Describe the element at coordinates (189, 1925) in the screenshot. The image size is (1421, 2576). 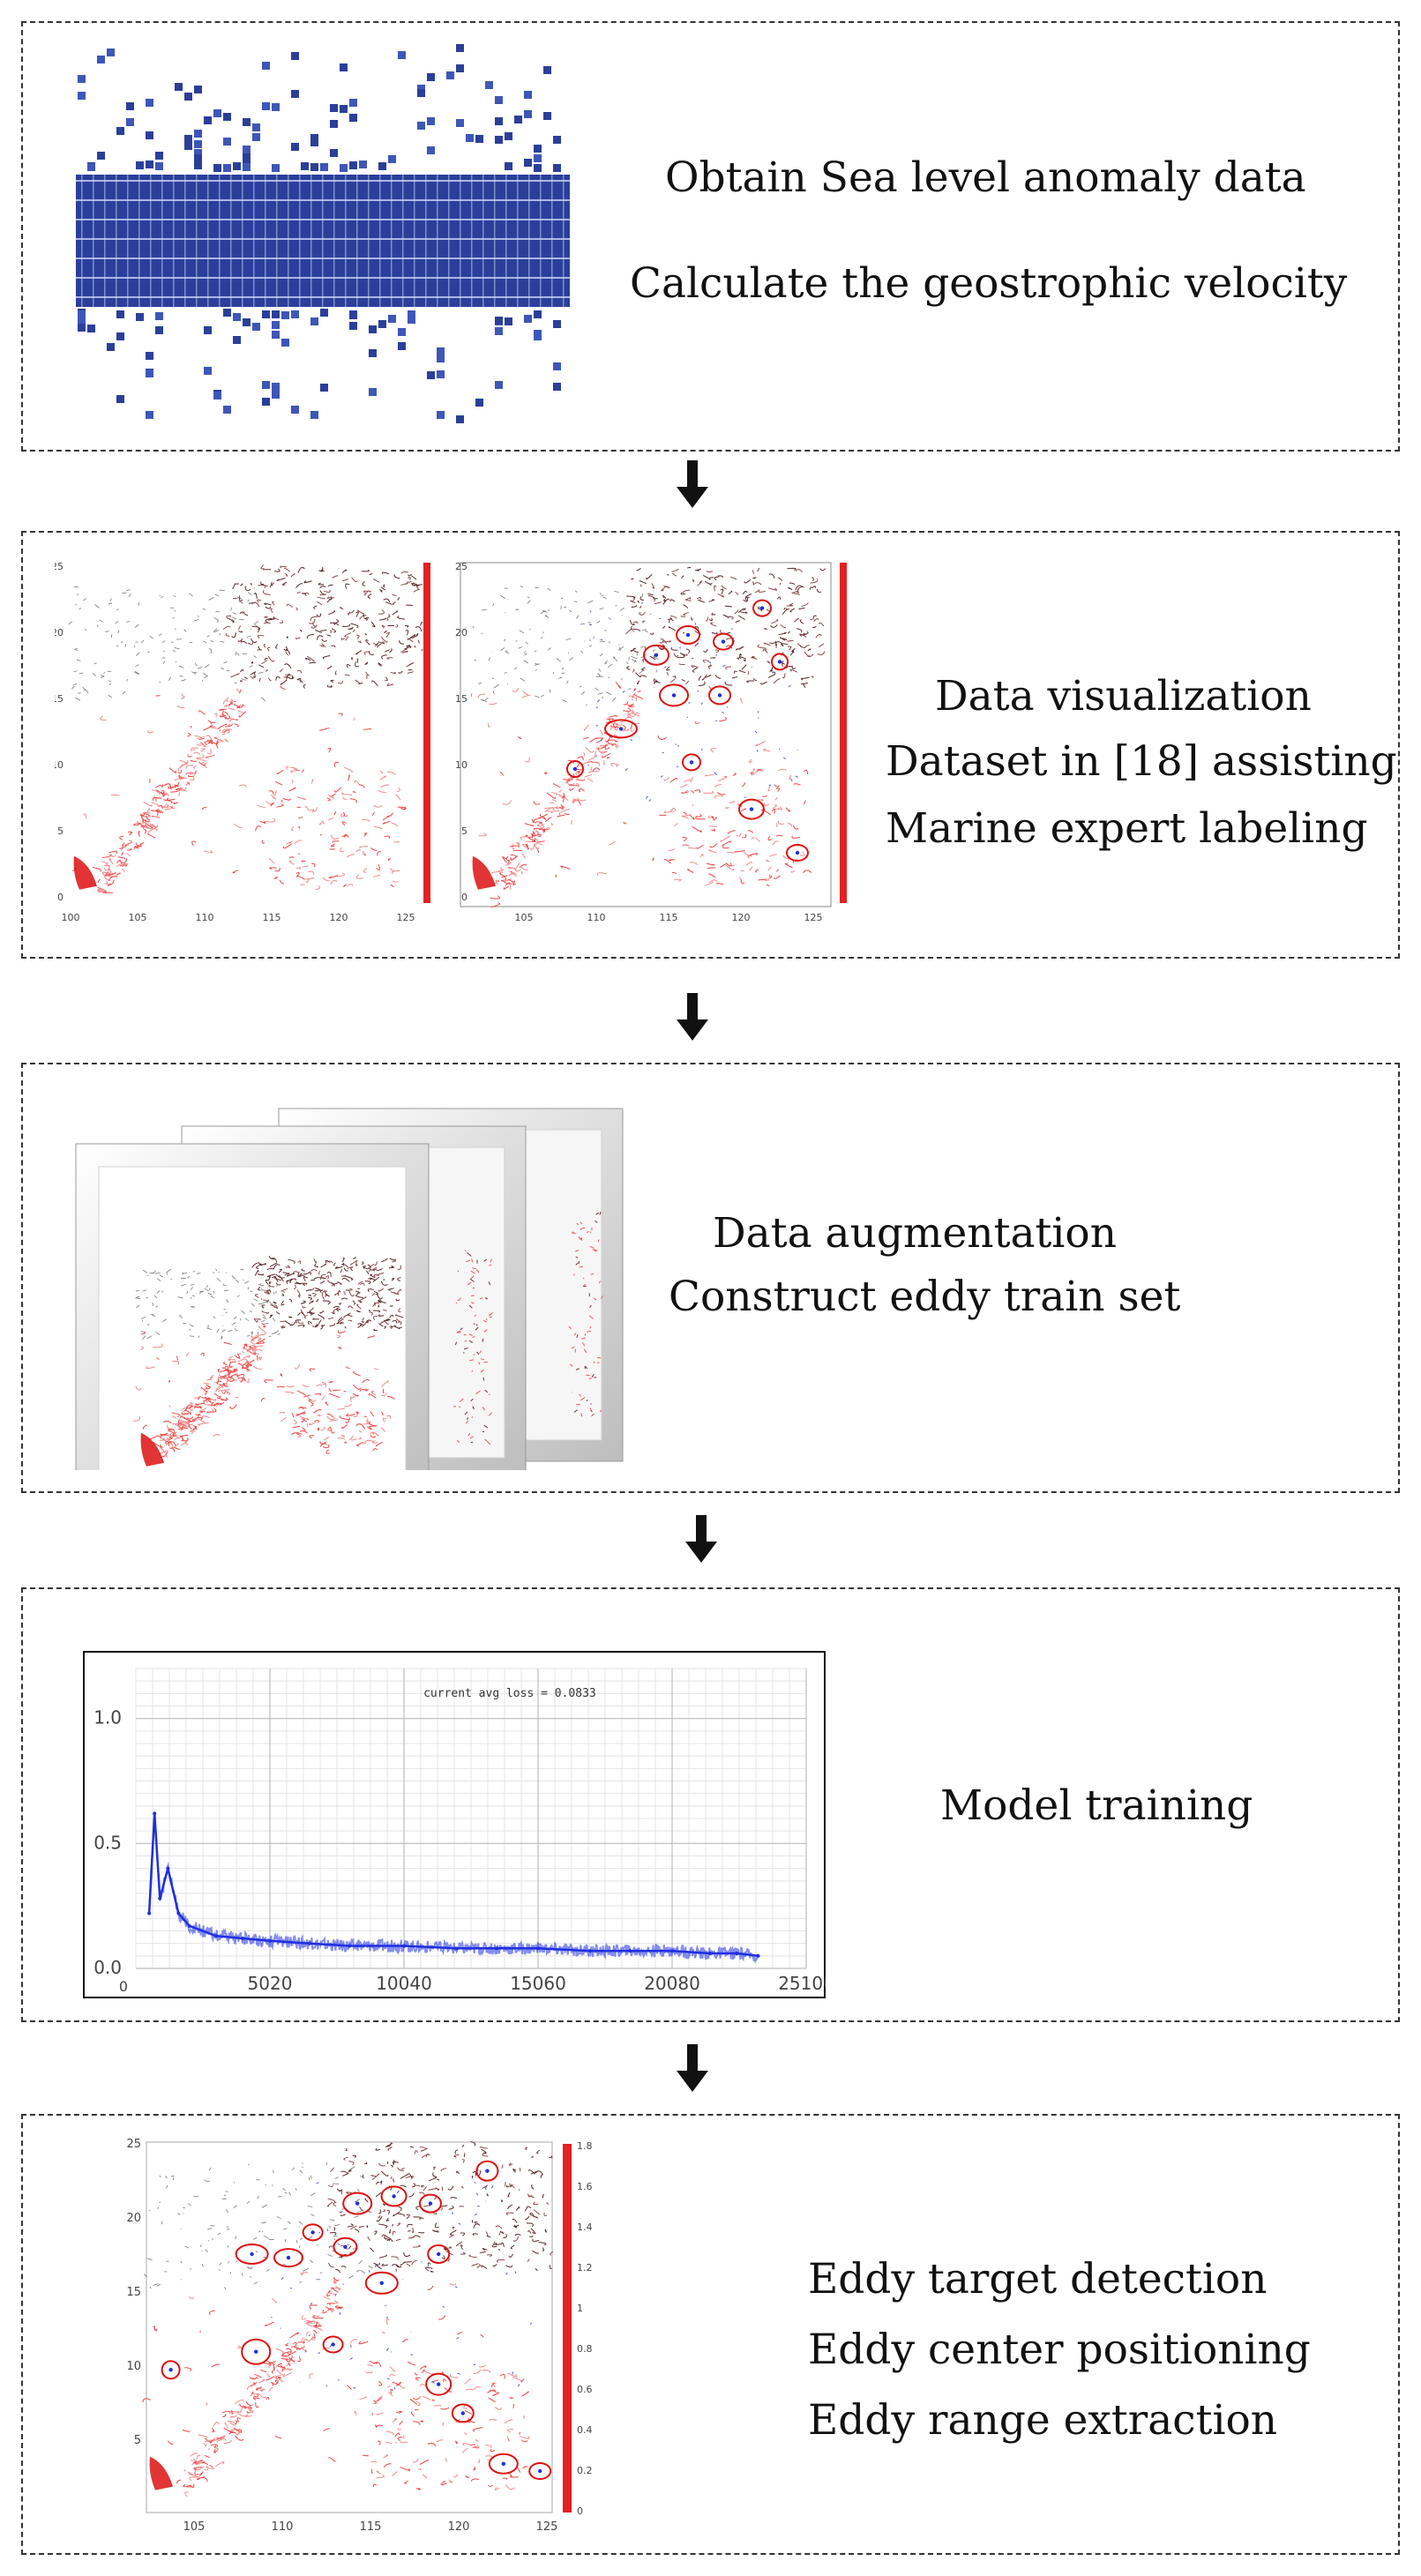
I see `loss-point` at that location.